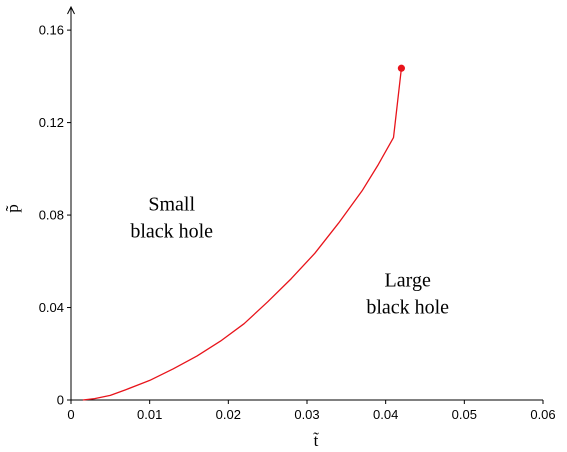 The image size is (567, 452). I want to click on x-tick-label: 0, so click(70, 414).